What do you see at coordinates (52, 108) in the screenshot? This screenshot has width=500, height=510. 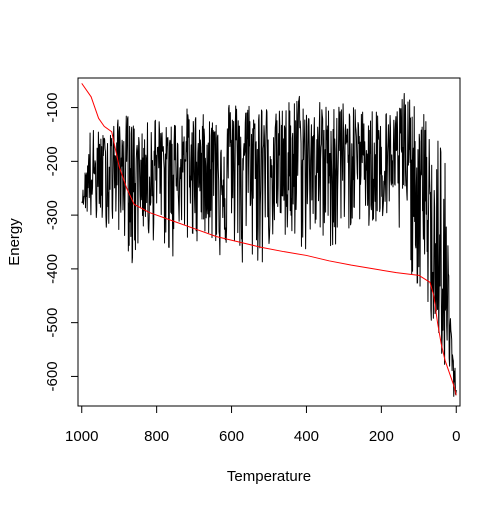 I see `y-tick-label: -100` at bounding box center [52, 108].